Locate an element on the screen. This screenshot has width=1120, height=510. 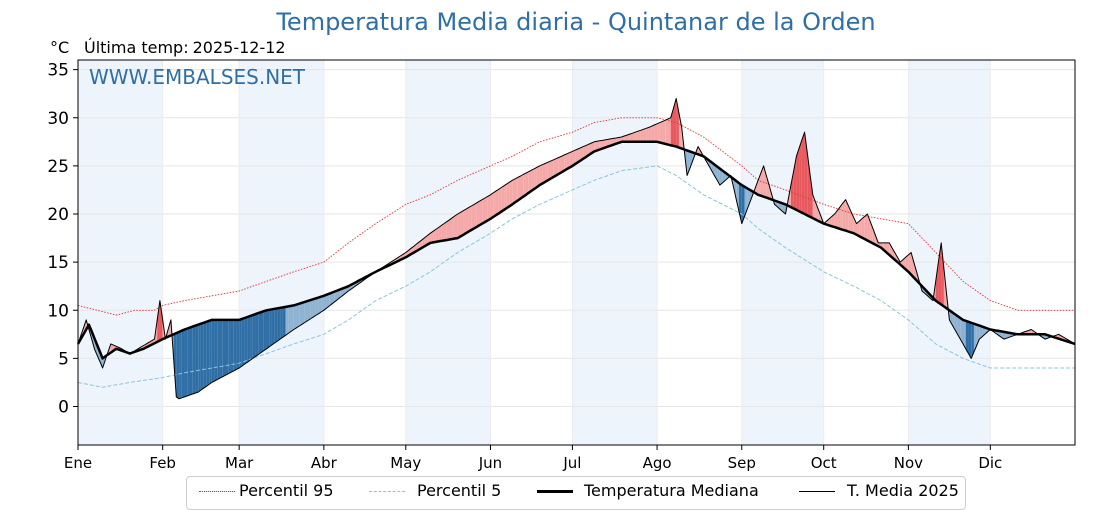
y-tick-label: 5 is located at coordinates (63, 359).